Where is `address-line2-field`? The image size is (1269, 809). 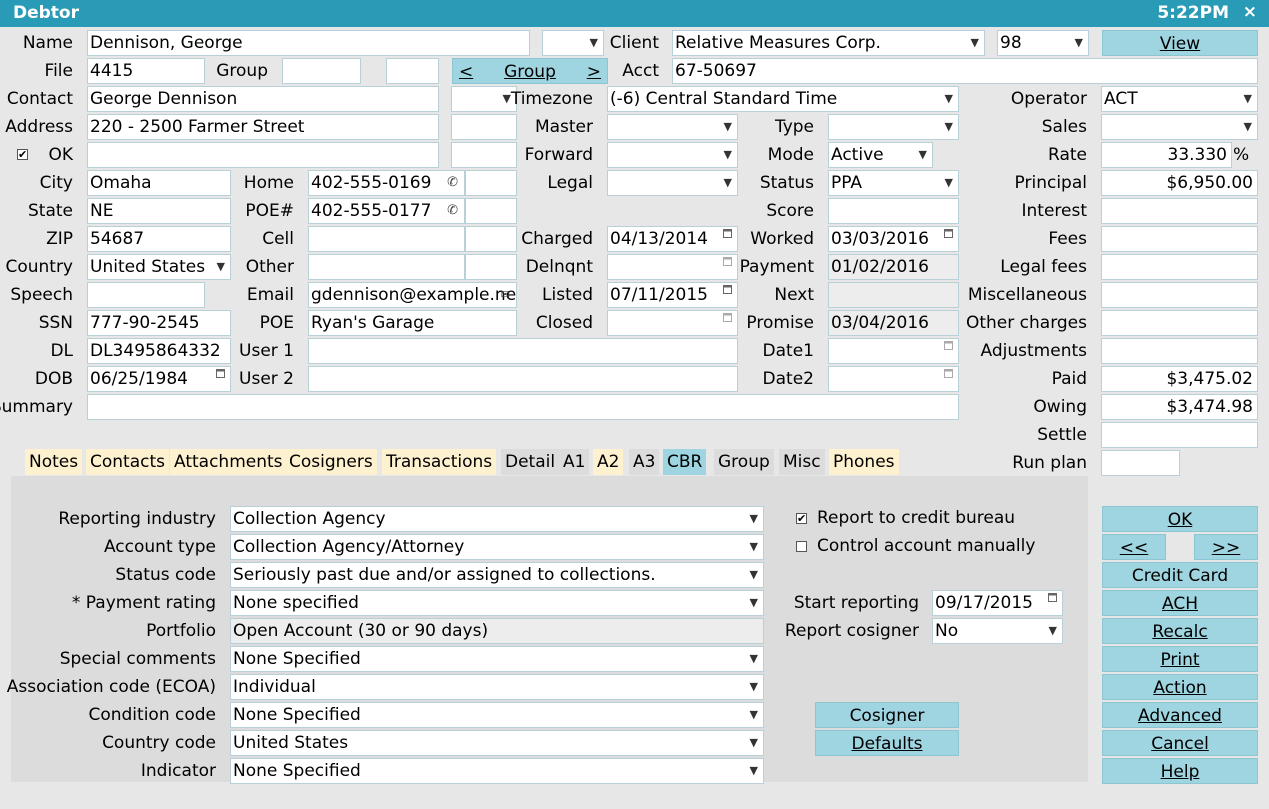 address-line2-field is located at coordinates (263, 155).